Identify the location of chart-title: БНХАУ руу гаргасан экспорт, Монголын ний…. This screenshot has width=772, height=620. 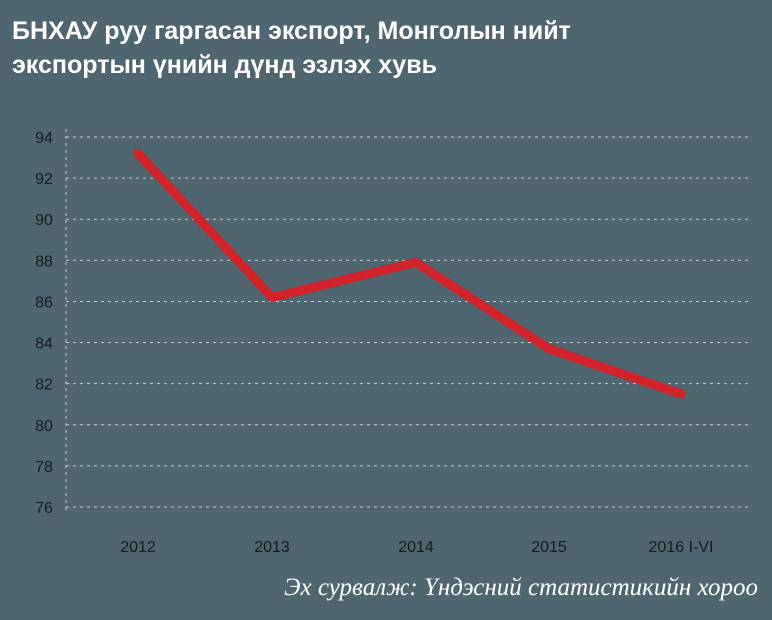
(387, 48).